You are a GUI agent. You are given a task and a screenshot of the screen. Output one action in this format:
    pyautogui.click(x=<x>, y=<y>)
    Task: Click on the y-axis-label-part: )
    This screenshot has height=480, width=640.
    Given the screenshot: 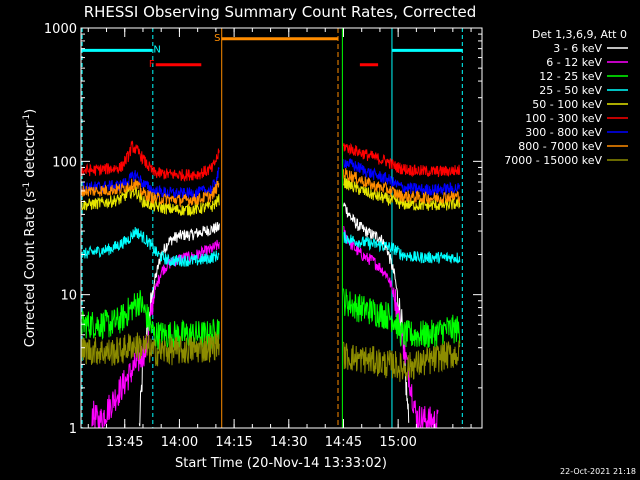 What is the action you would take?
    pyautogui.click(x=30, y=111)
    